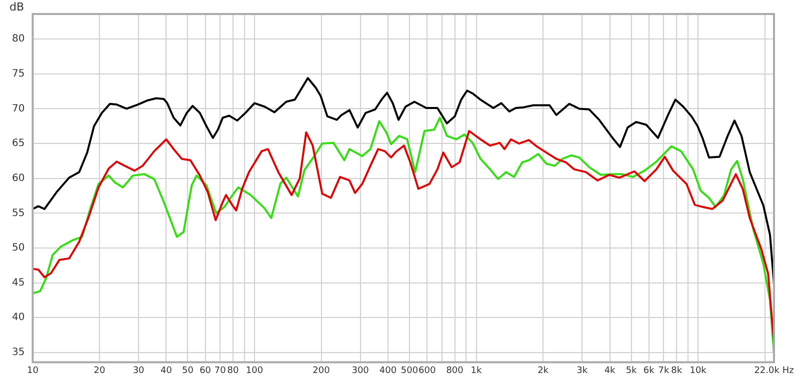 This screenshot has width=800, height=379. What do you see at coordinates (664, 371) in the screenshot?
I see `x-tick-label: 7k` at bounding box center [664, 371].